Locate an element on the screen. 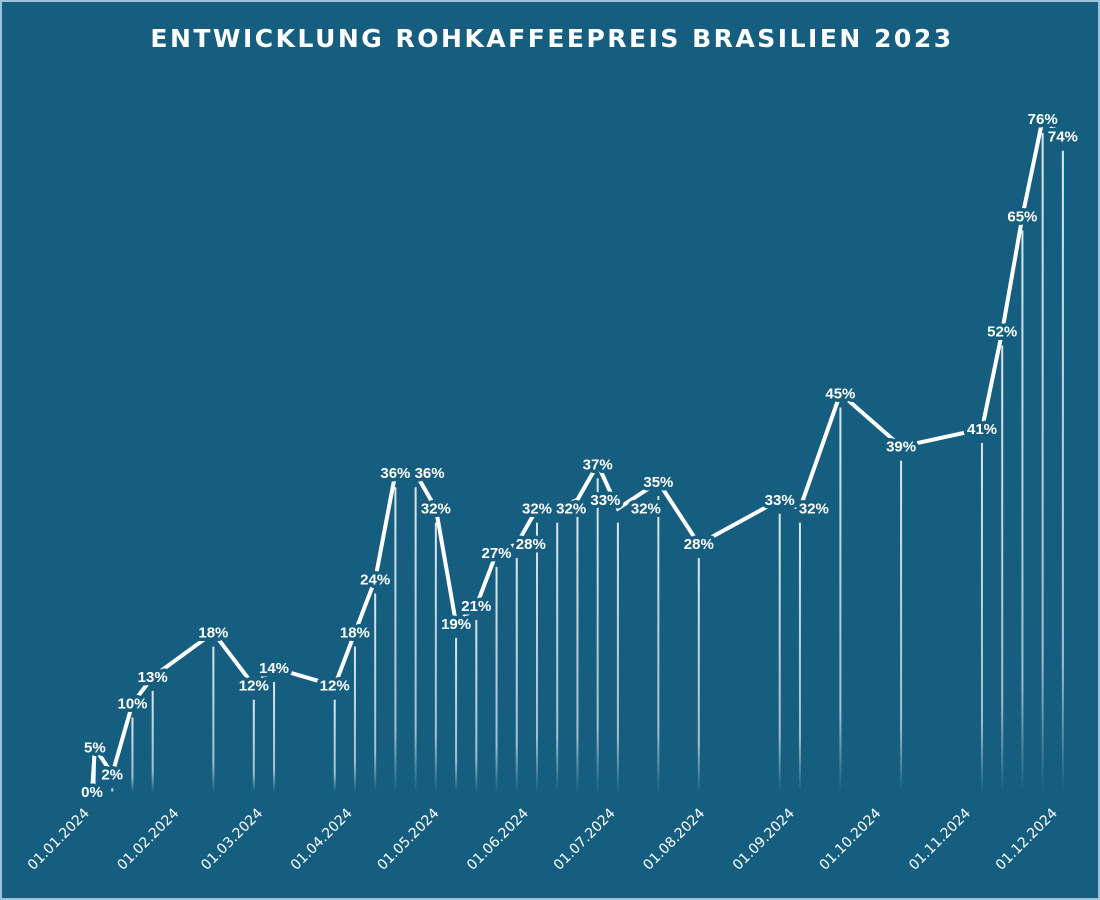 This screenshot has height=900, width=1100. data-label: 10% is located at coordinates (132, 703).